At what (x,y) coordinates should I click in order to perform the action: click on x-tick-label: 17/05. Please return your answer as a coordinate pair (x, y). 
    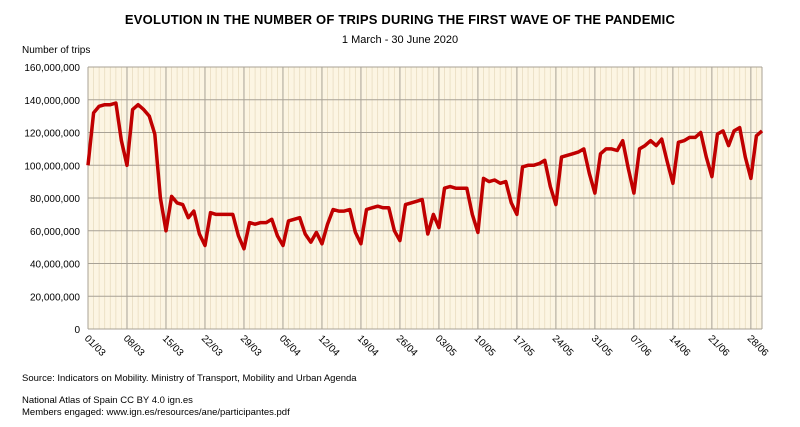
    Looking at the image, I should click on (524, 346).